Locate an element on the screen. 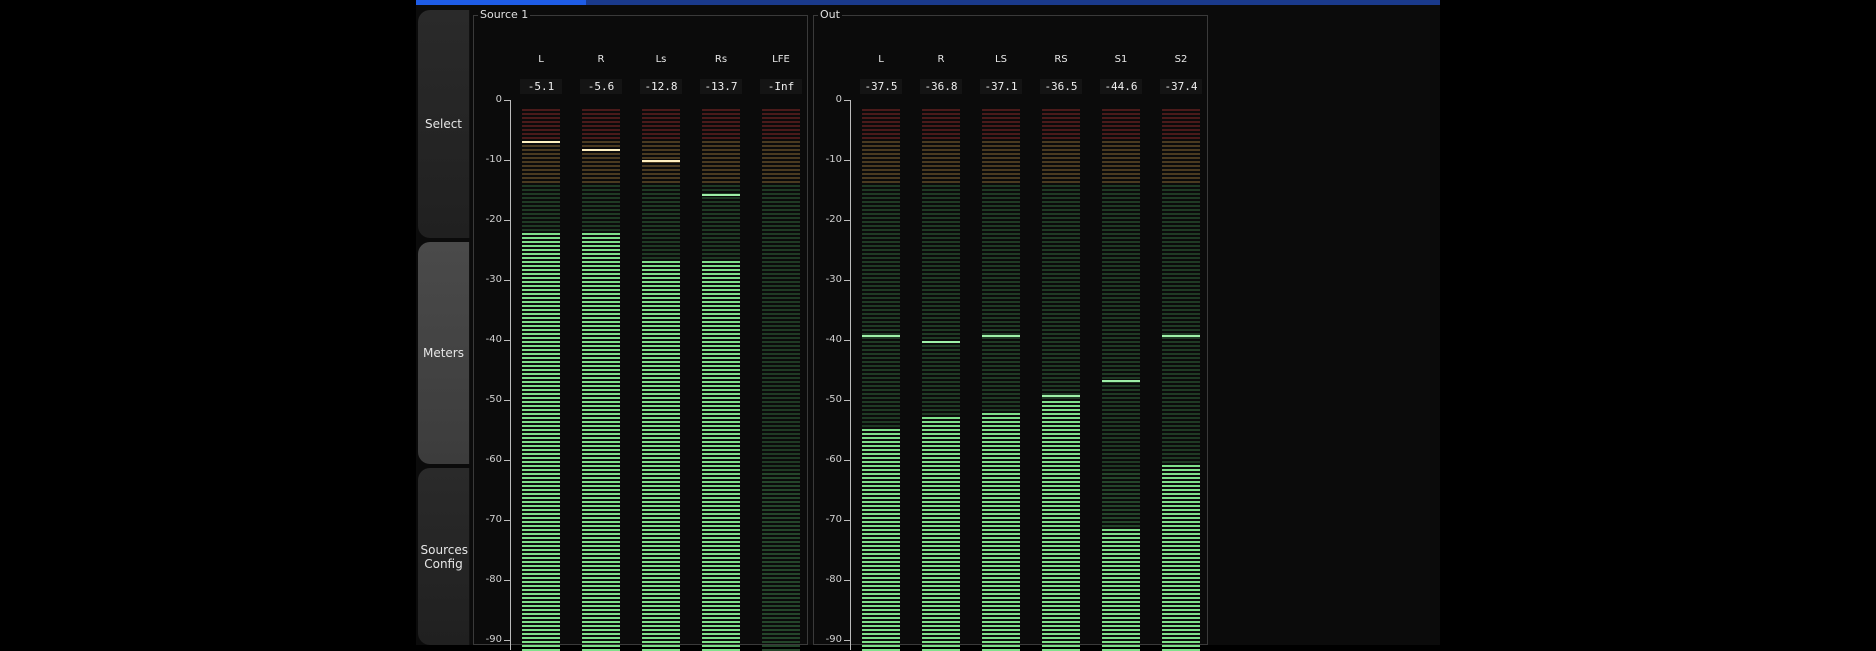  sidebar-item-select: Select is located at coordinates (444, 124).